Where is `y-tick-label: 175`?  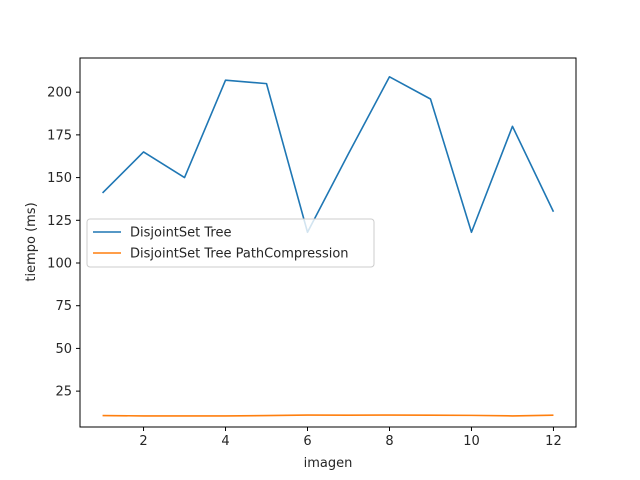
y-tick-label: 175 is located at coordinates (59, 135).